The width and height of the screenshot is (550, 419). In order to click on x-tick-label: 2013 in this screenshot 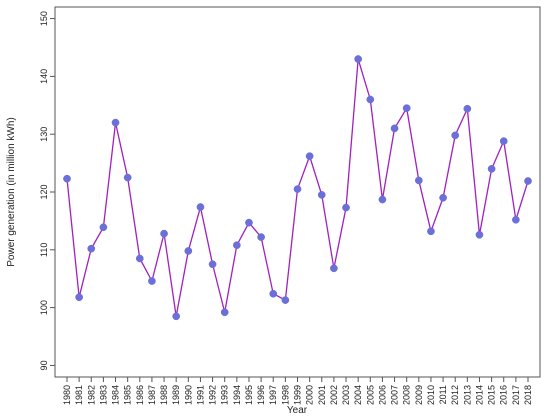, I will do `click(467, 395)`.